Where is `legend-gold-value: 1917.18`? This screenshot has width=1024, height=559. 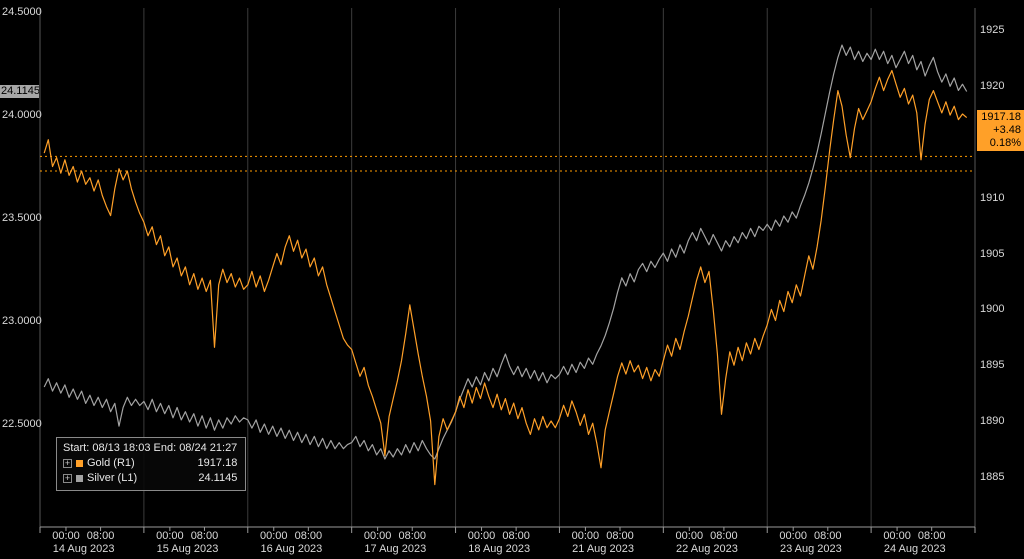
legend-gold-value: 1917.18 is located at coordinates (217, 463).